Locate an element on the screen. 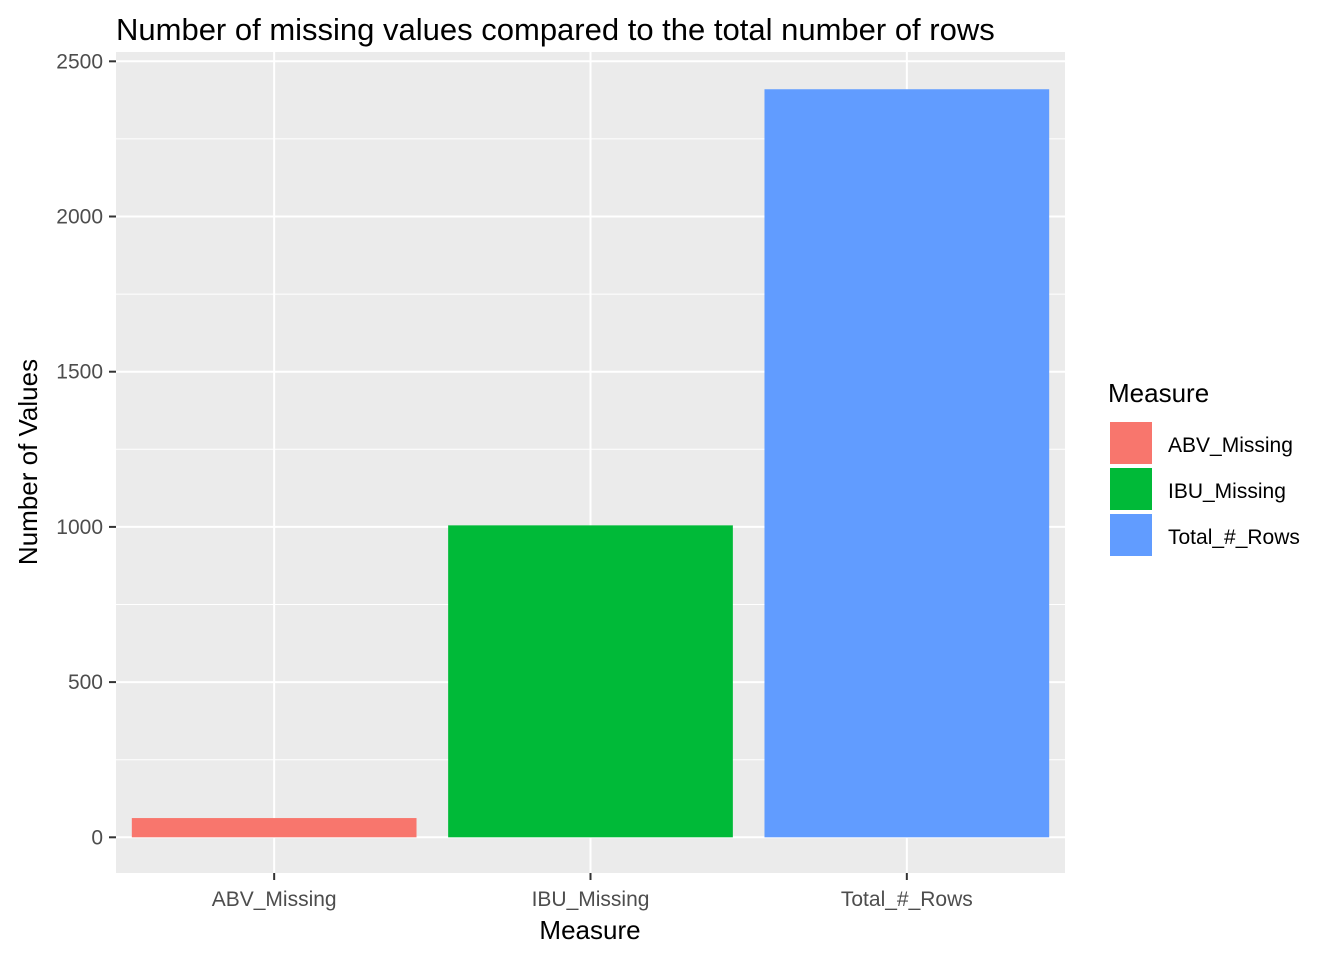 The image size is (1344, 960). x-tick-label: IBU_Missing is located at coordinates (591, 899).